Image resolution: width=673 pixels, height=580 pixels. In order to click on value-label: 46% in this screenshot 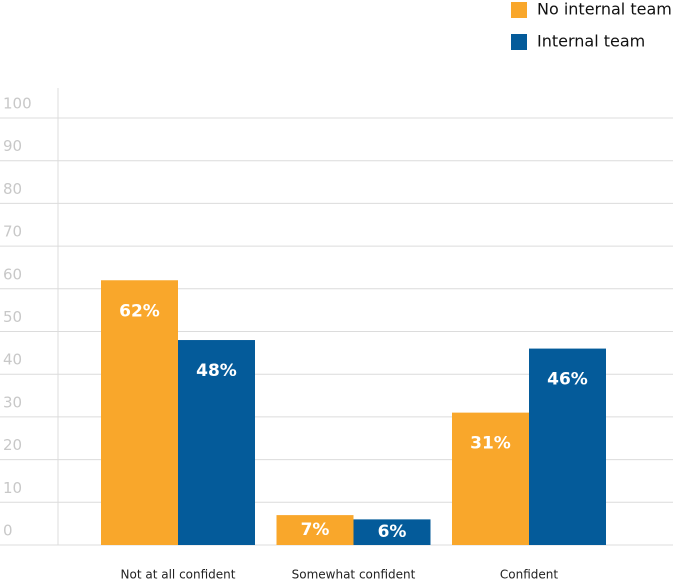, I will do `click(567, 380)`.